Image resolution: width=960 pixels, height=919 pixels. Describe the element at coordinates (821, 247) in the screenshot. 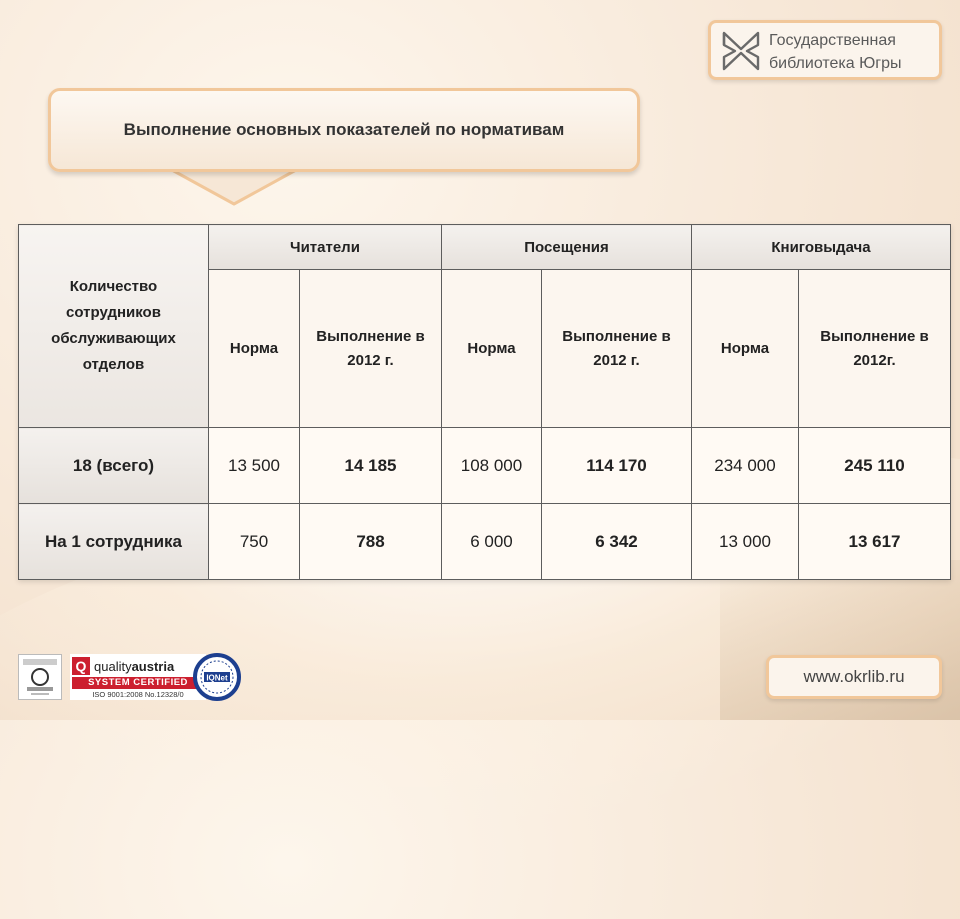

I see `group-header-circulation: Книговыдача` at that location.